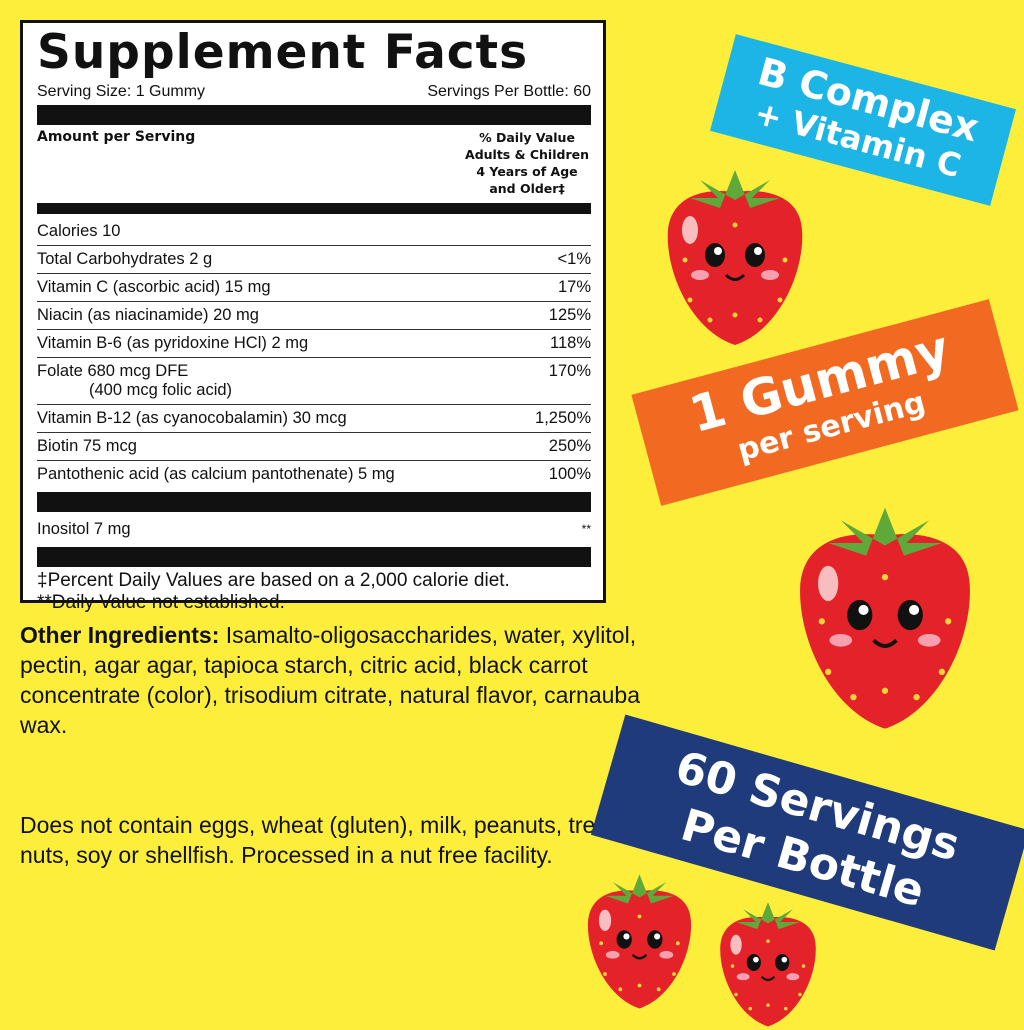 This screenshot has height=1030, width=1024. What do you see at coordinates (527, 171) in the screenshot?
I see `dv-header-line: 4 Years of Age` at bounding box center [527, 171].